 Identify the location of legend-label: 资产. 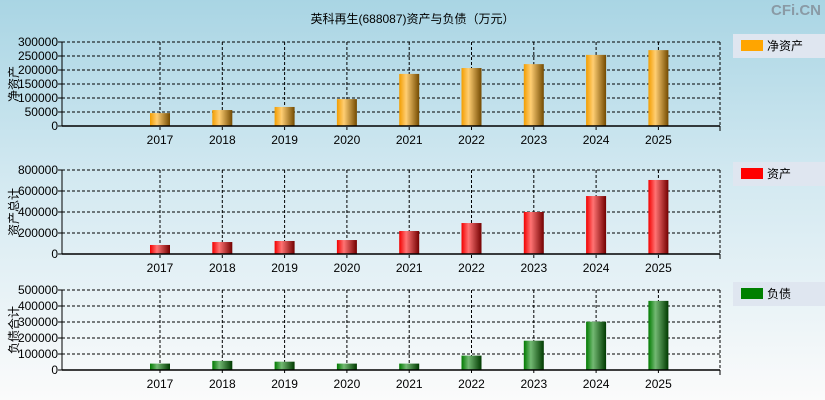
(779, 174).